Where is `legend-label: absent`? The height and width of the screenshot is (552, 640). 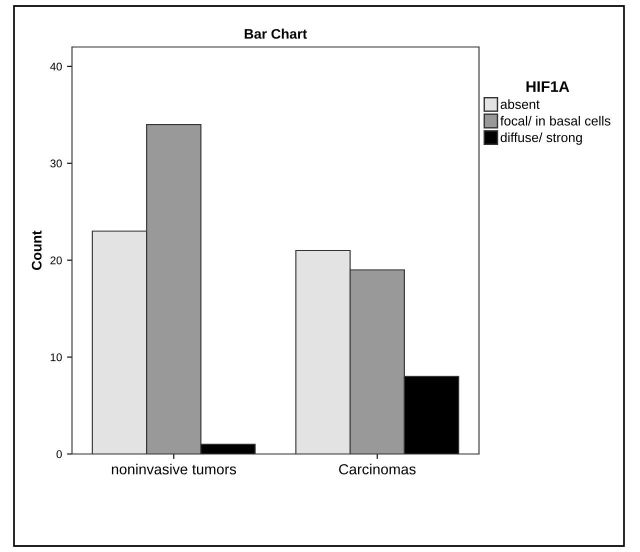 legend-label: absent is located at coordinates (520, 104).